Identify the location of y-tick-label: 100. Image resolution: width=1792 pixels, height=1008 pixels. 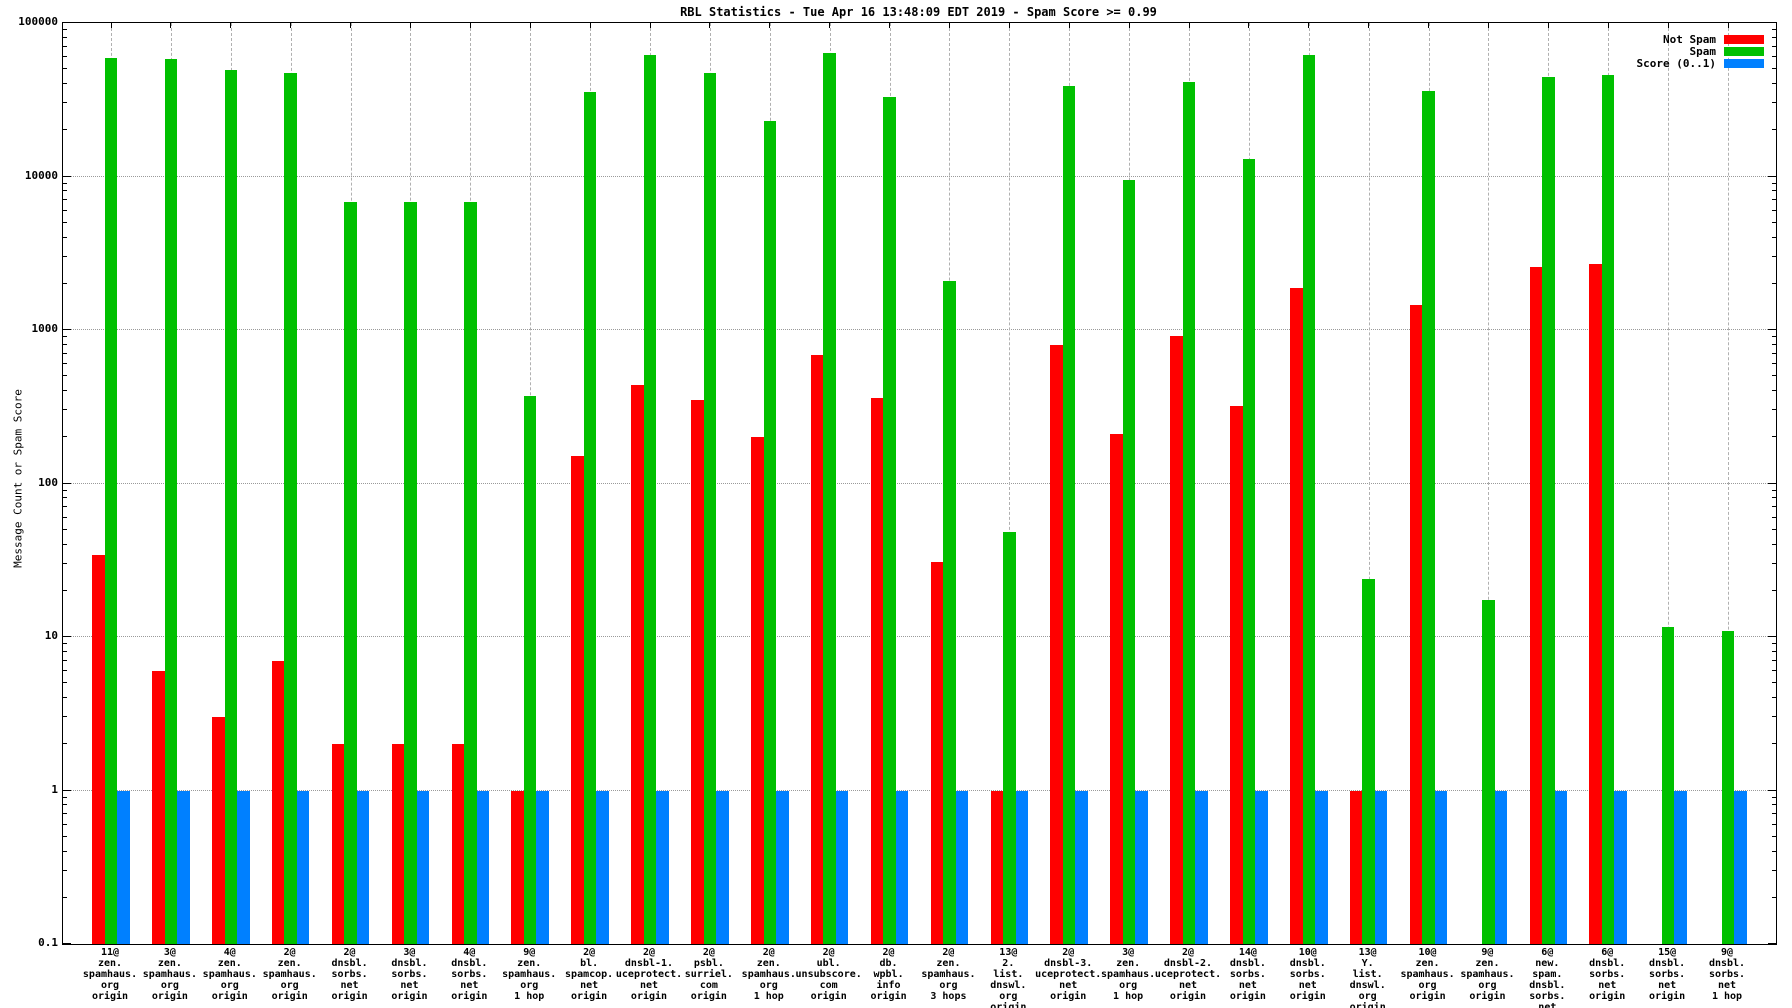
(48, 482).